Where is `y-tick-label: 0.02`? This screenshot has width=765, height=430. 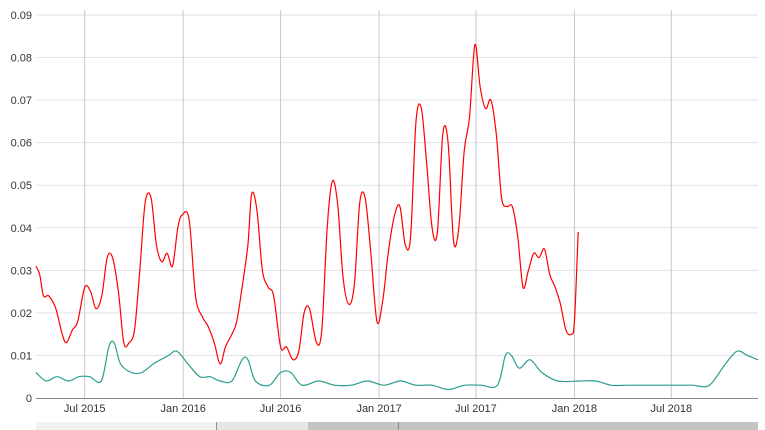
y-tick-label: 0.02 is located at coordinates (21, 314).